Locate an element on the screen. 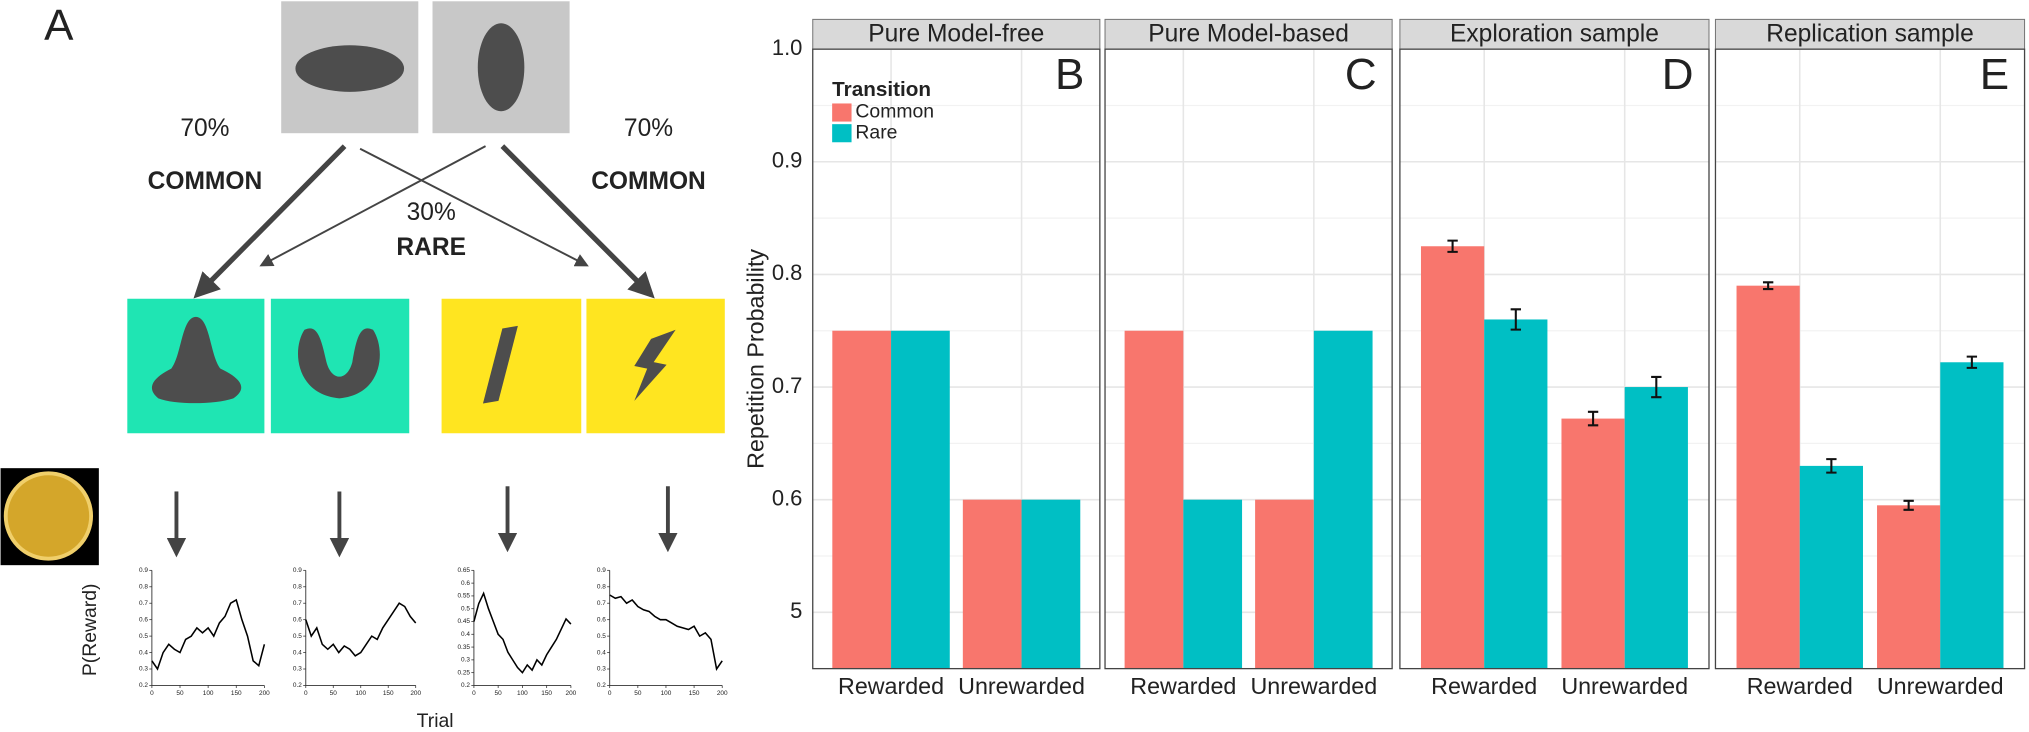  y-tick-label: 5 is located at coordinates (796, 610).